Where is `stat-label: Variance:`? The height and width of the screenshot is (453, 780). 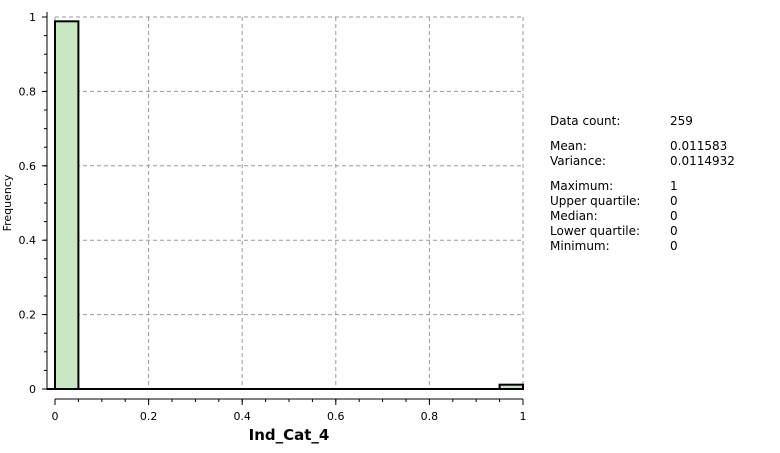 stat-label: Variance: is located at coordinates (578, 161).